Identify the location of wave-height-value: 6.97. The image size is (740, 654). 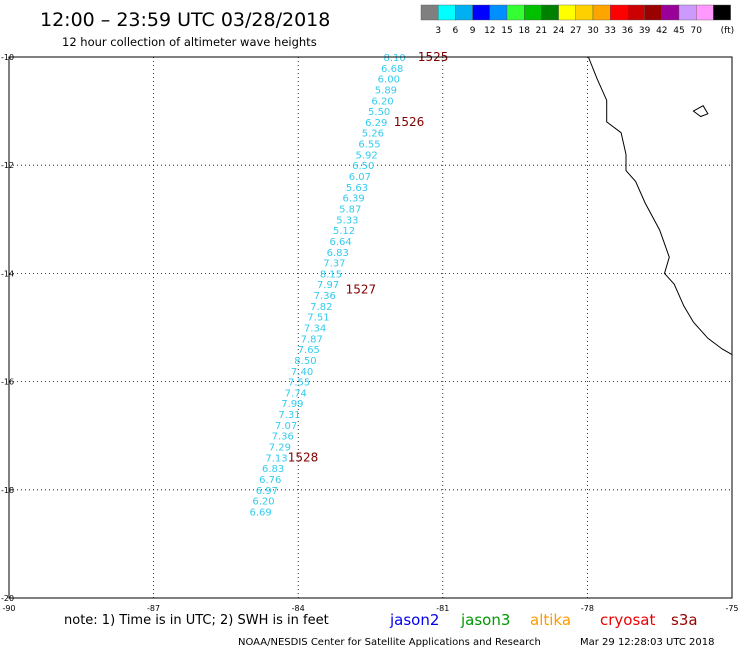
(267, 491).